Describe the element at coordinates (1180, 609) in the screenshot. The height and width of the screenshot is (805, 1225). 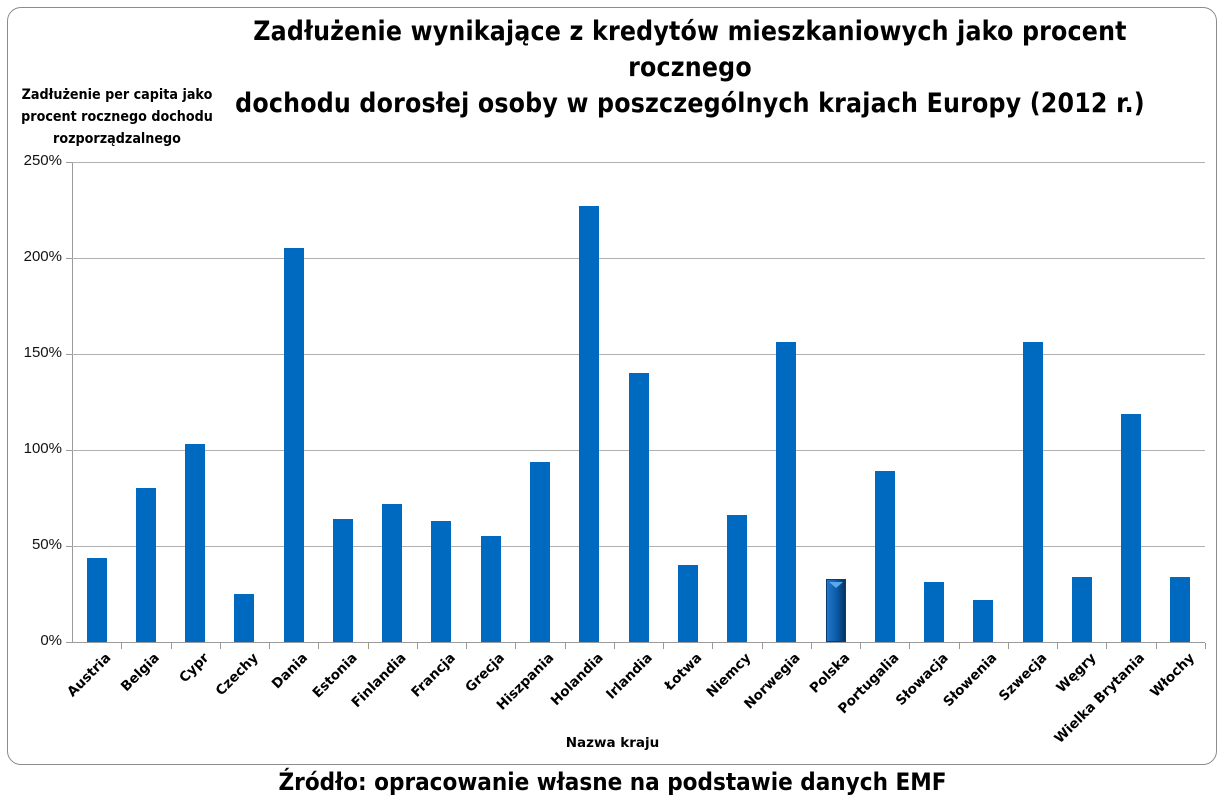
I see `bar-włochy` at that location.